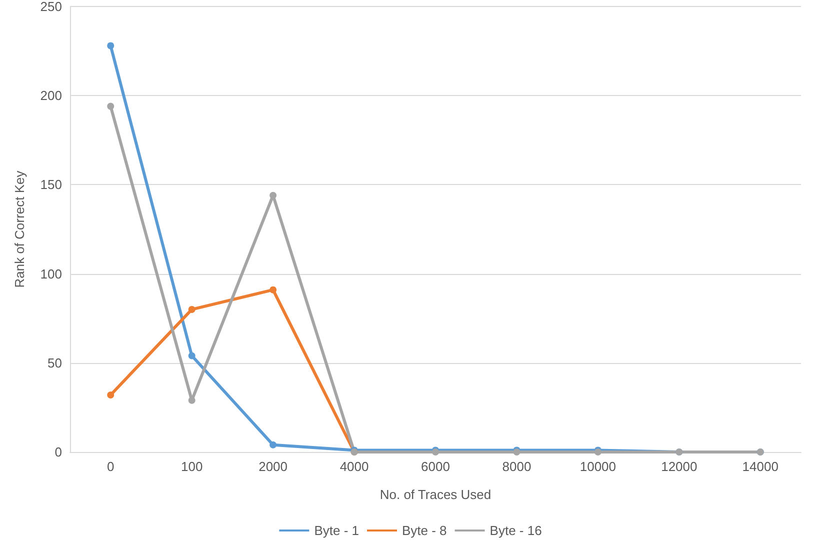 The image size is (821, 550). I want to click on y-axis-title: Rank of Correct Key, so click(19, 229).